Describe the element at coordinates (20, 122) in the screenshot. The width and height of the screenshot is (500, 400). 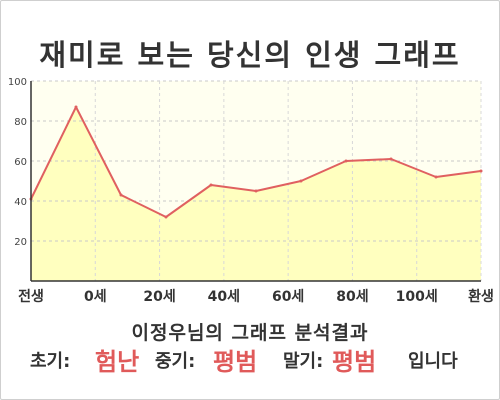
I see `y-tick-label: 80` at that location.